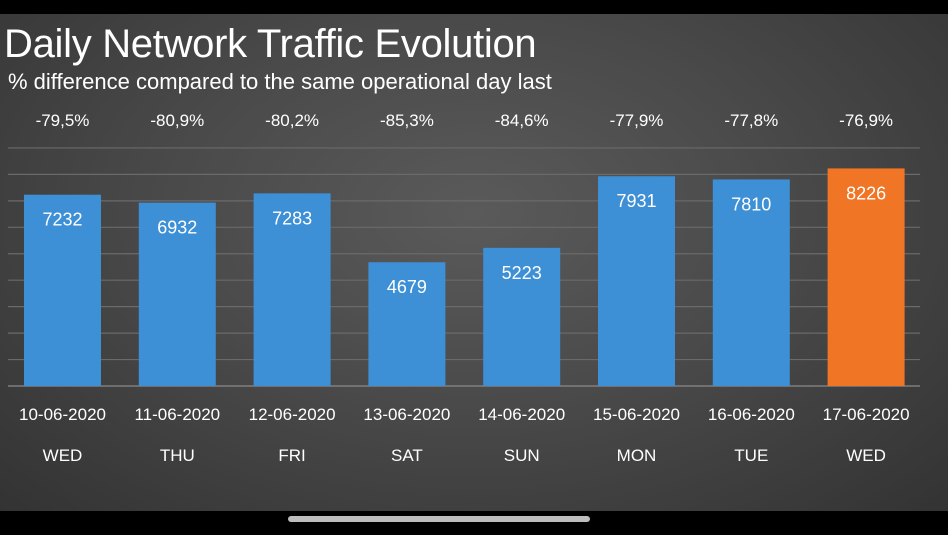 Image resolution: width=948 pixels, height=535 pixels. I want to click on x-tick-weekday: THU, so click(177, 455).